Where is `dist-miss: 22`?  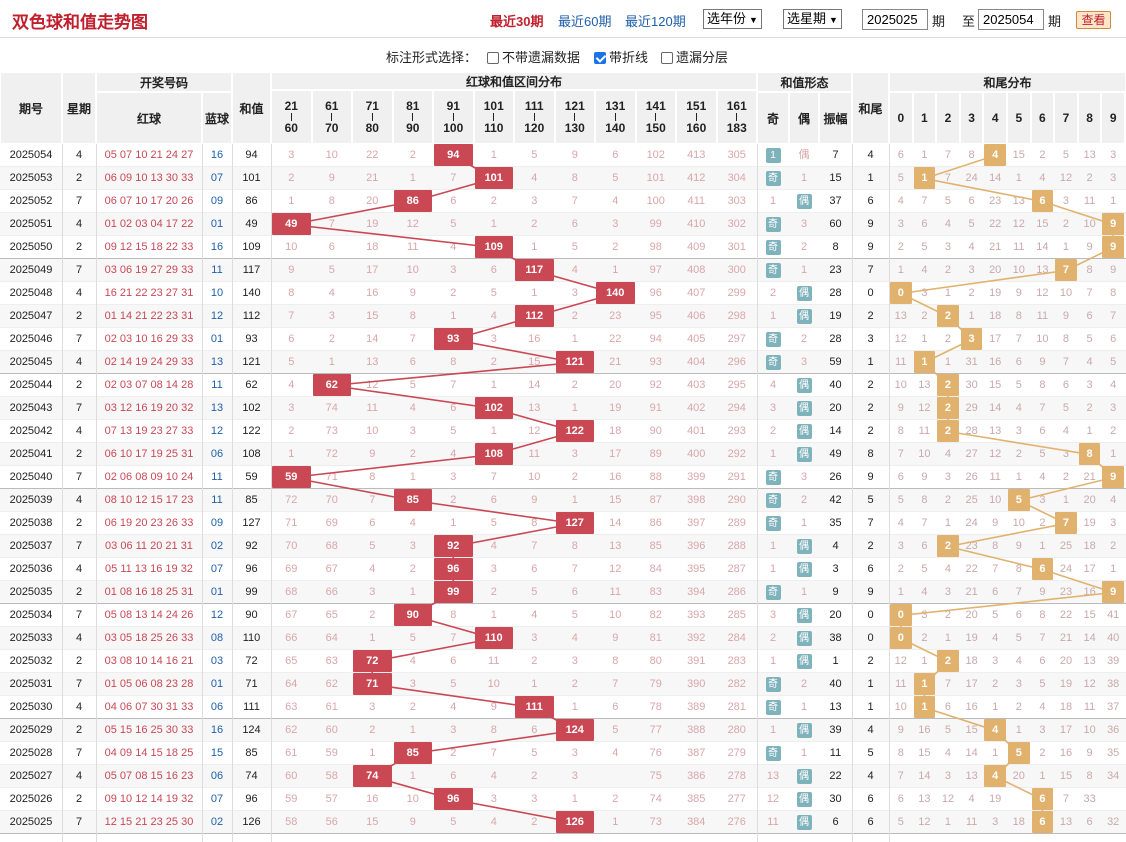 dist-miss: 22 is located at coordinates (372, 155).